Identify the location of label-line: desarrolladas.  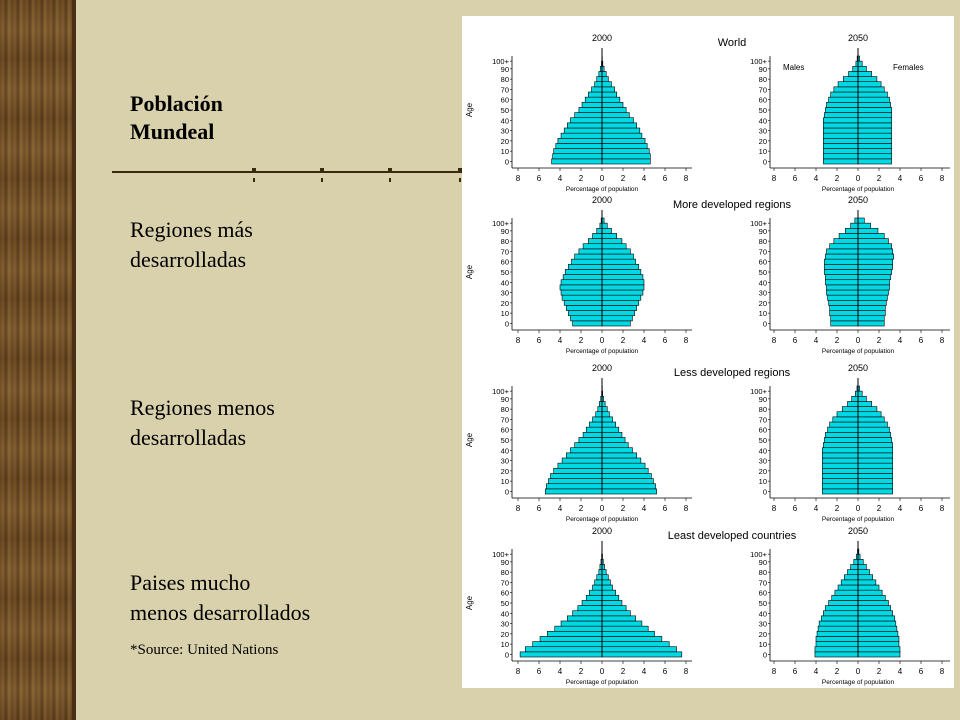
(188, 259).